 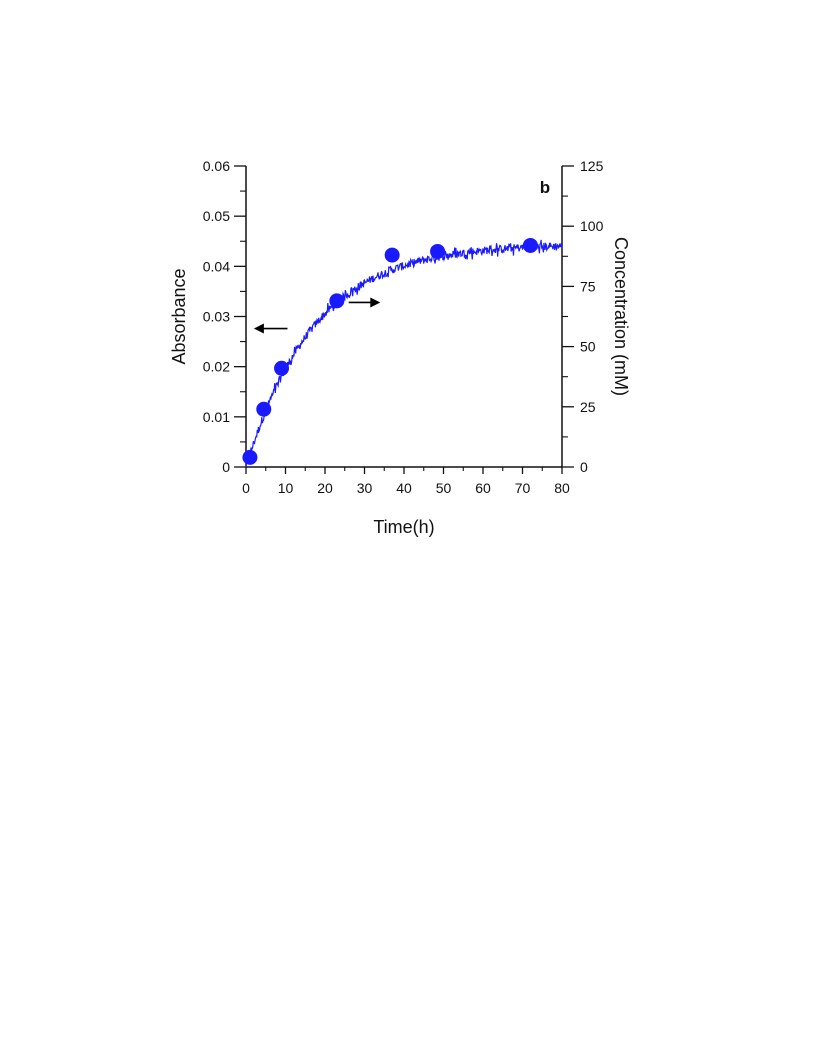 I want to click on series-group, so click(x=402, y=352).